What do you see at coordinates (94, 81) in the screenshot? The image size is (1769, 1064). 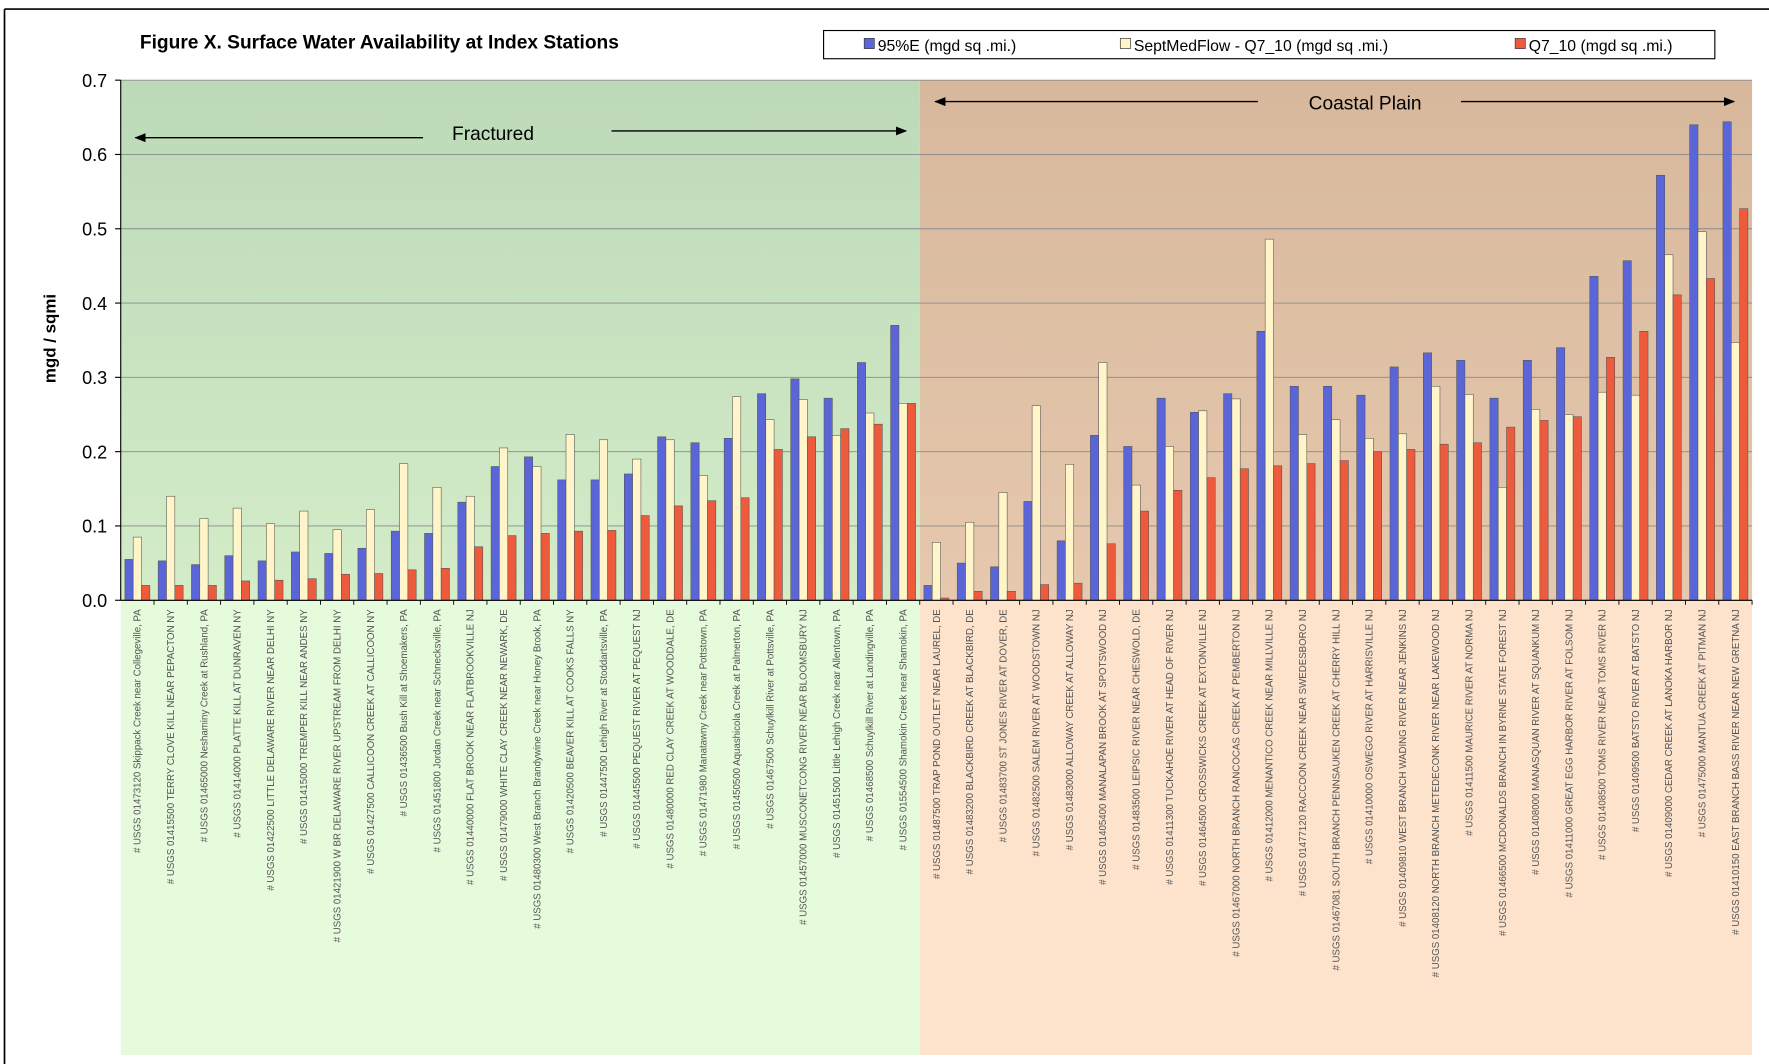 I see `y-tick-label: 0.7` at bounding box center [94, 81].